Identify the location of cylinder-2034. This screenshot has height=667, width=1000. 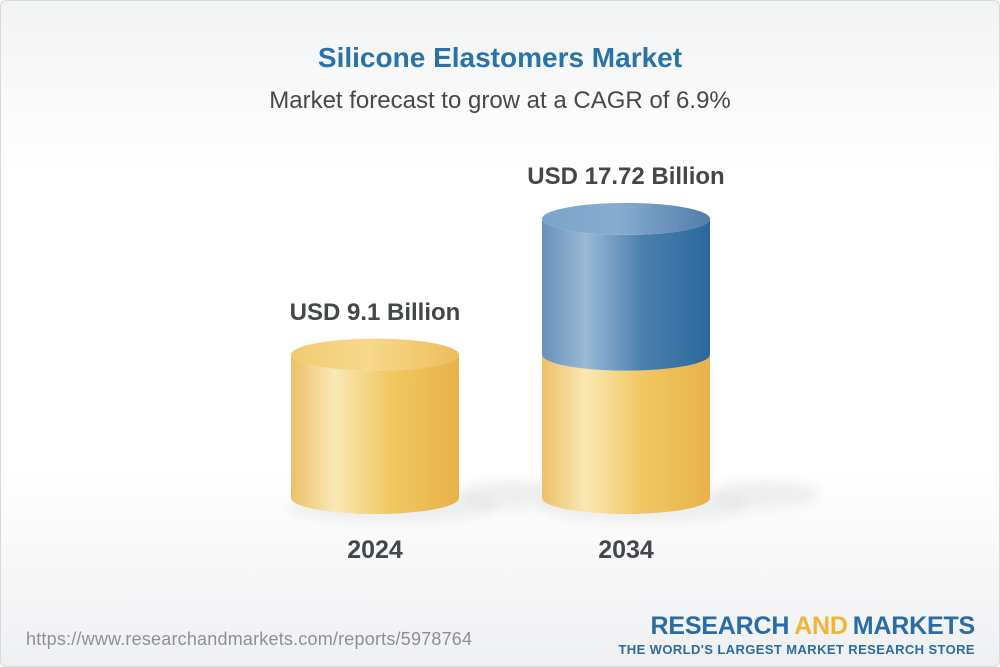
(679, 362).